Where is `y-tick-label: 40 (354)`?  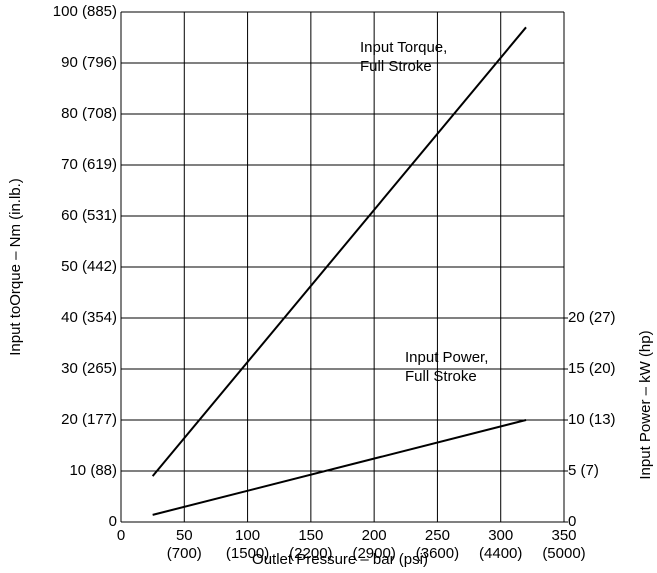 y-tick-label: 40 (354) is located at coordinates (89, 317).